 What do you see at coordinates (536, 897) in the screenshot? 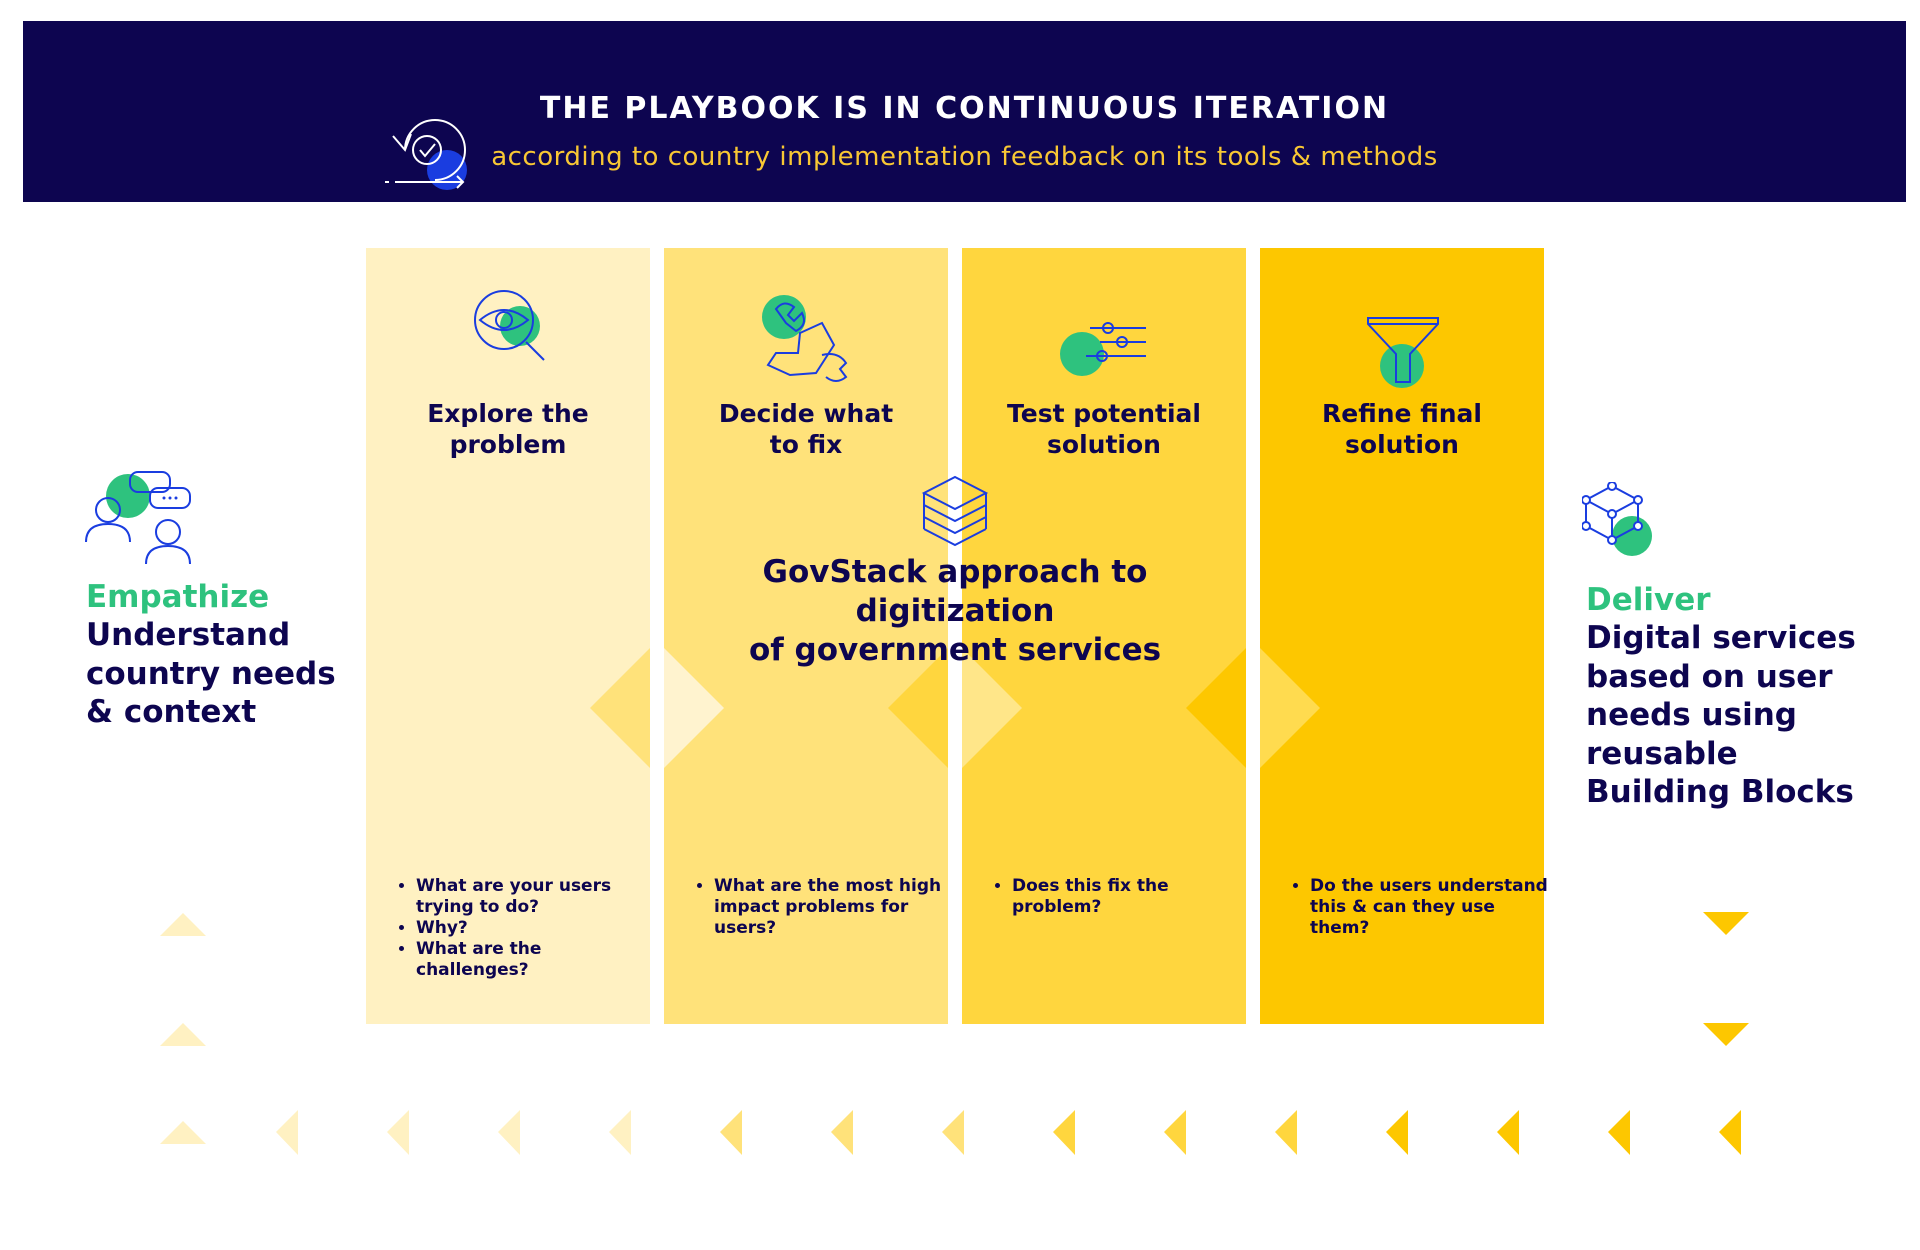
I see `question-item: What are your users trying to do?` at bounding box center [536, 897].